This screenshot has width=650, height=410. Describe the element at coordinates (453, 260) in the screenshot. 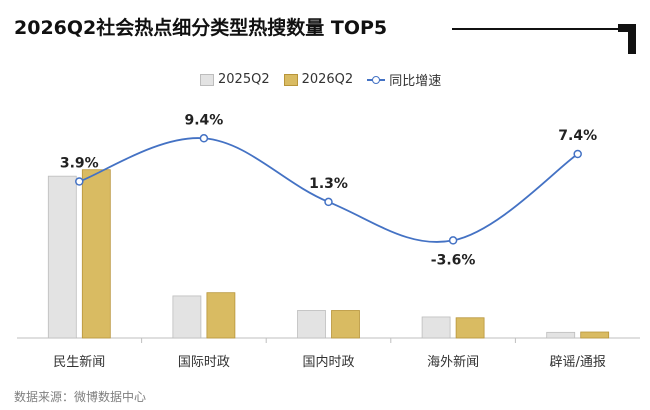

I see `growth-label-3: -3.6%` at that location.